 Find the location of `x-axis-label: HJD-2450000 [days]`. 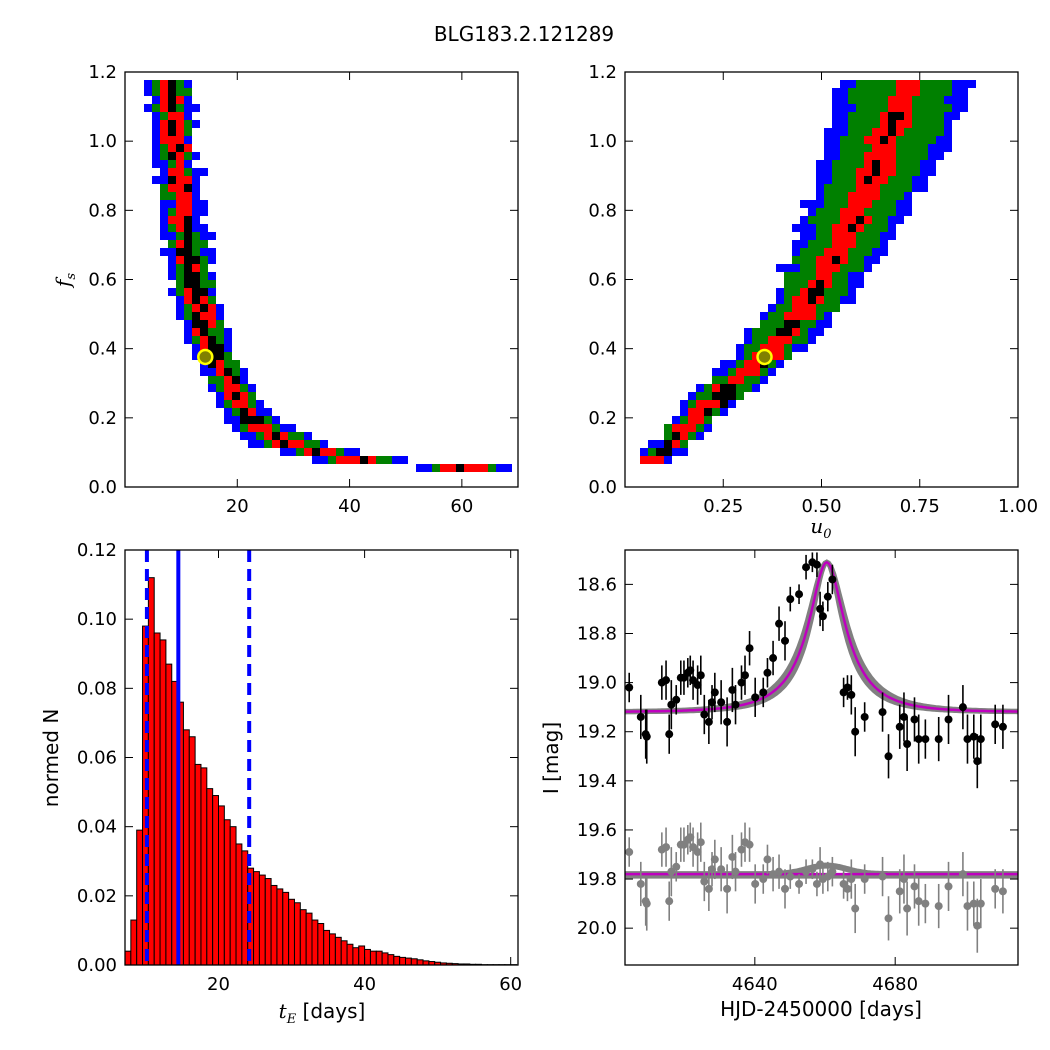

x-axis-label: HJD-2450000 [days] is located at coordinates (821, 1009).